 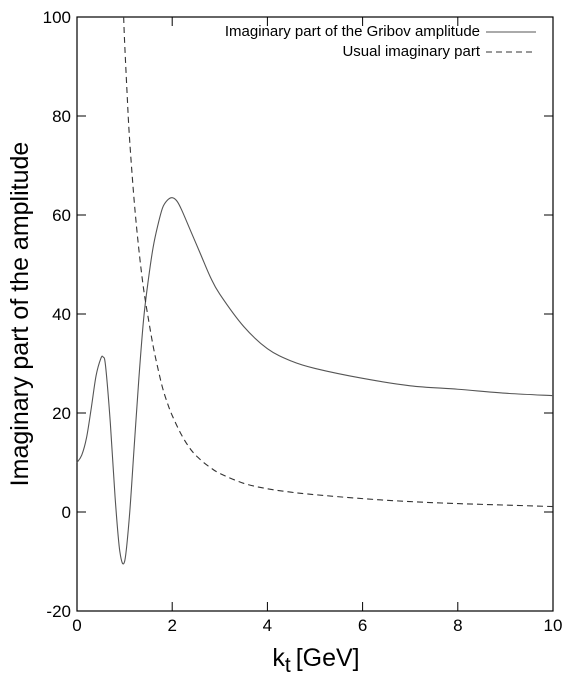 What do you see at coordinates (171, 625) in the screenshot?
I see `x-tick-label: 2` at bounding box center [171, 625].